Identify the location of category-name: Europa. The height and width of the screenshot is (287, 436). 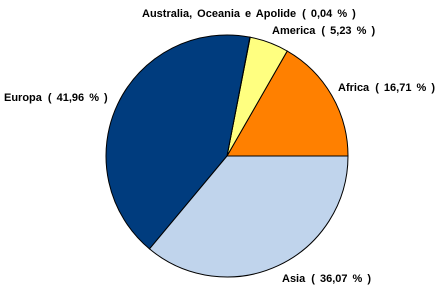
(23, 98).